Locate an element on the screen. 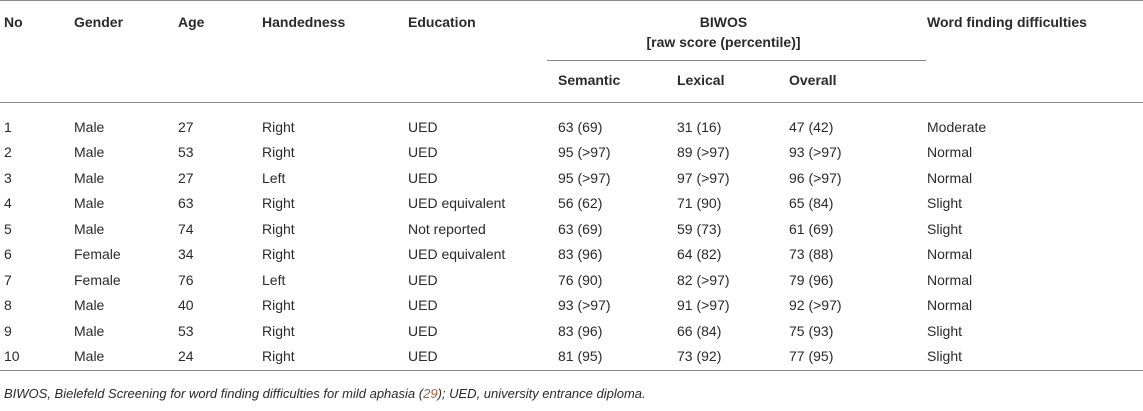 The width and height of the screenshot is (1143, 411). cell-lexical: 71 (90) is located at coordinates (699, 203).